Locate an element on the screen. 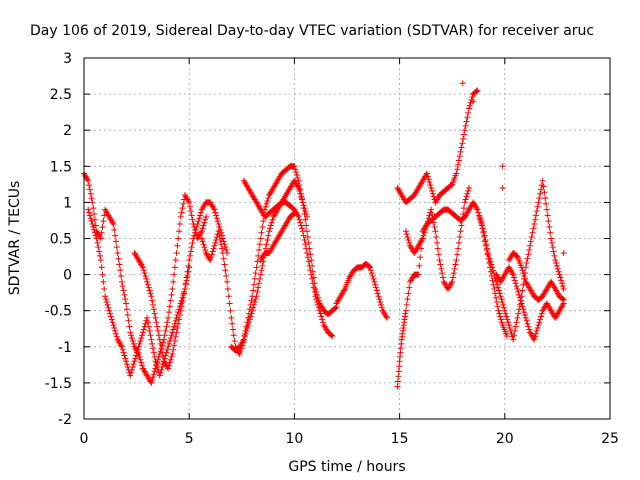 This screenshot has height=480, width=640. y-tick-label: 1.5 is located at coordinates (61, 167).